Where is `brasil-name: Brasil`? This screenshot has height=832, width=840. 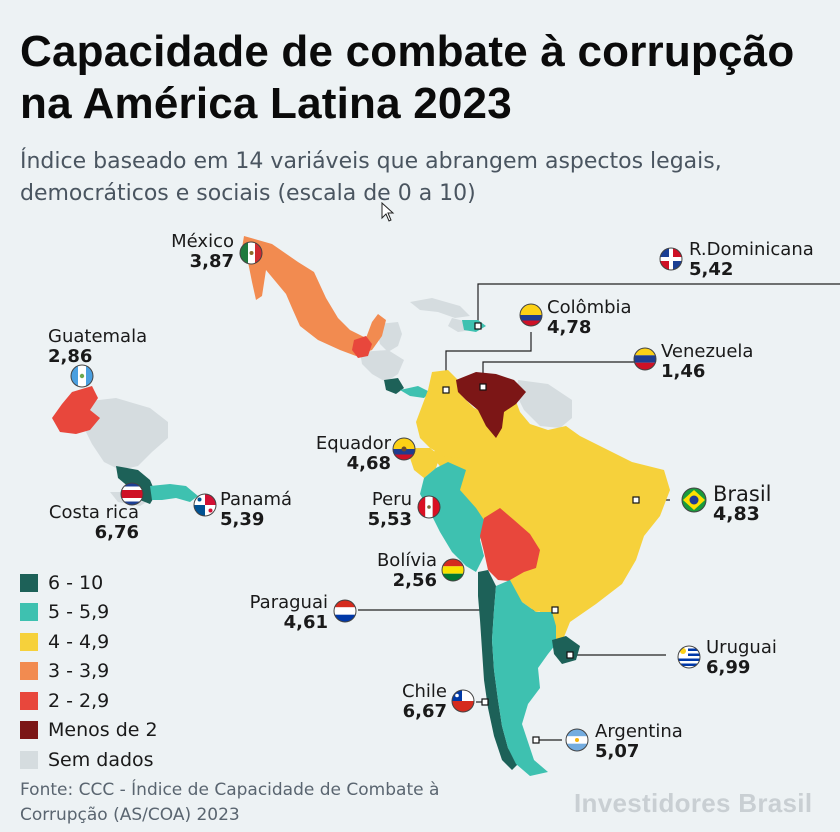 brasil-name: Brasil is located at coordinates (742, 494).